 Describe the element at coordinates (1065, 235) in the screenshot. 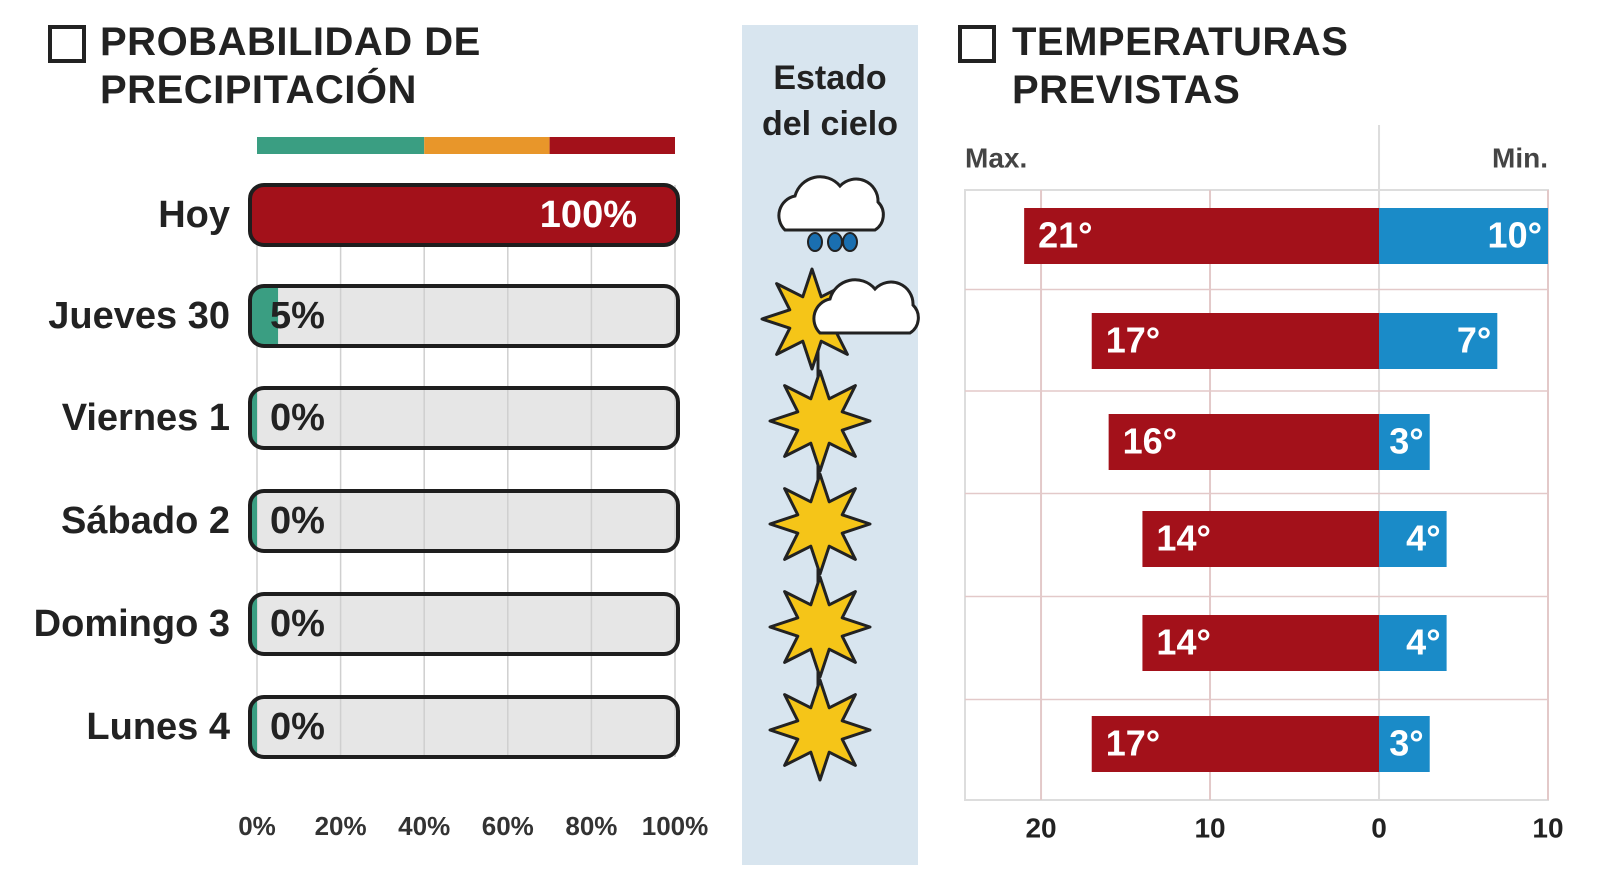

I see `value-label: 21°` at that location.